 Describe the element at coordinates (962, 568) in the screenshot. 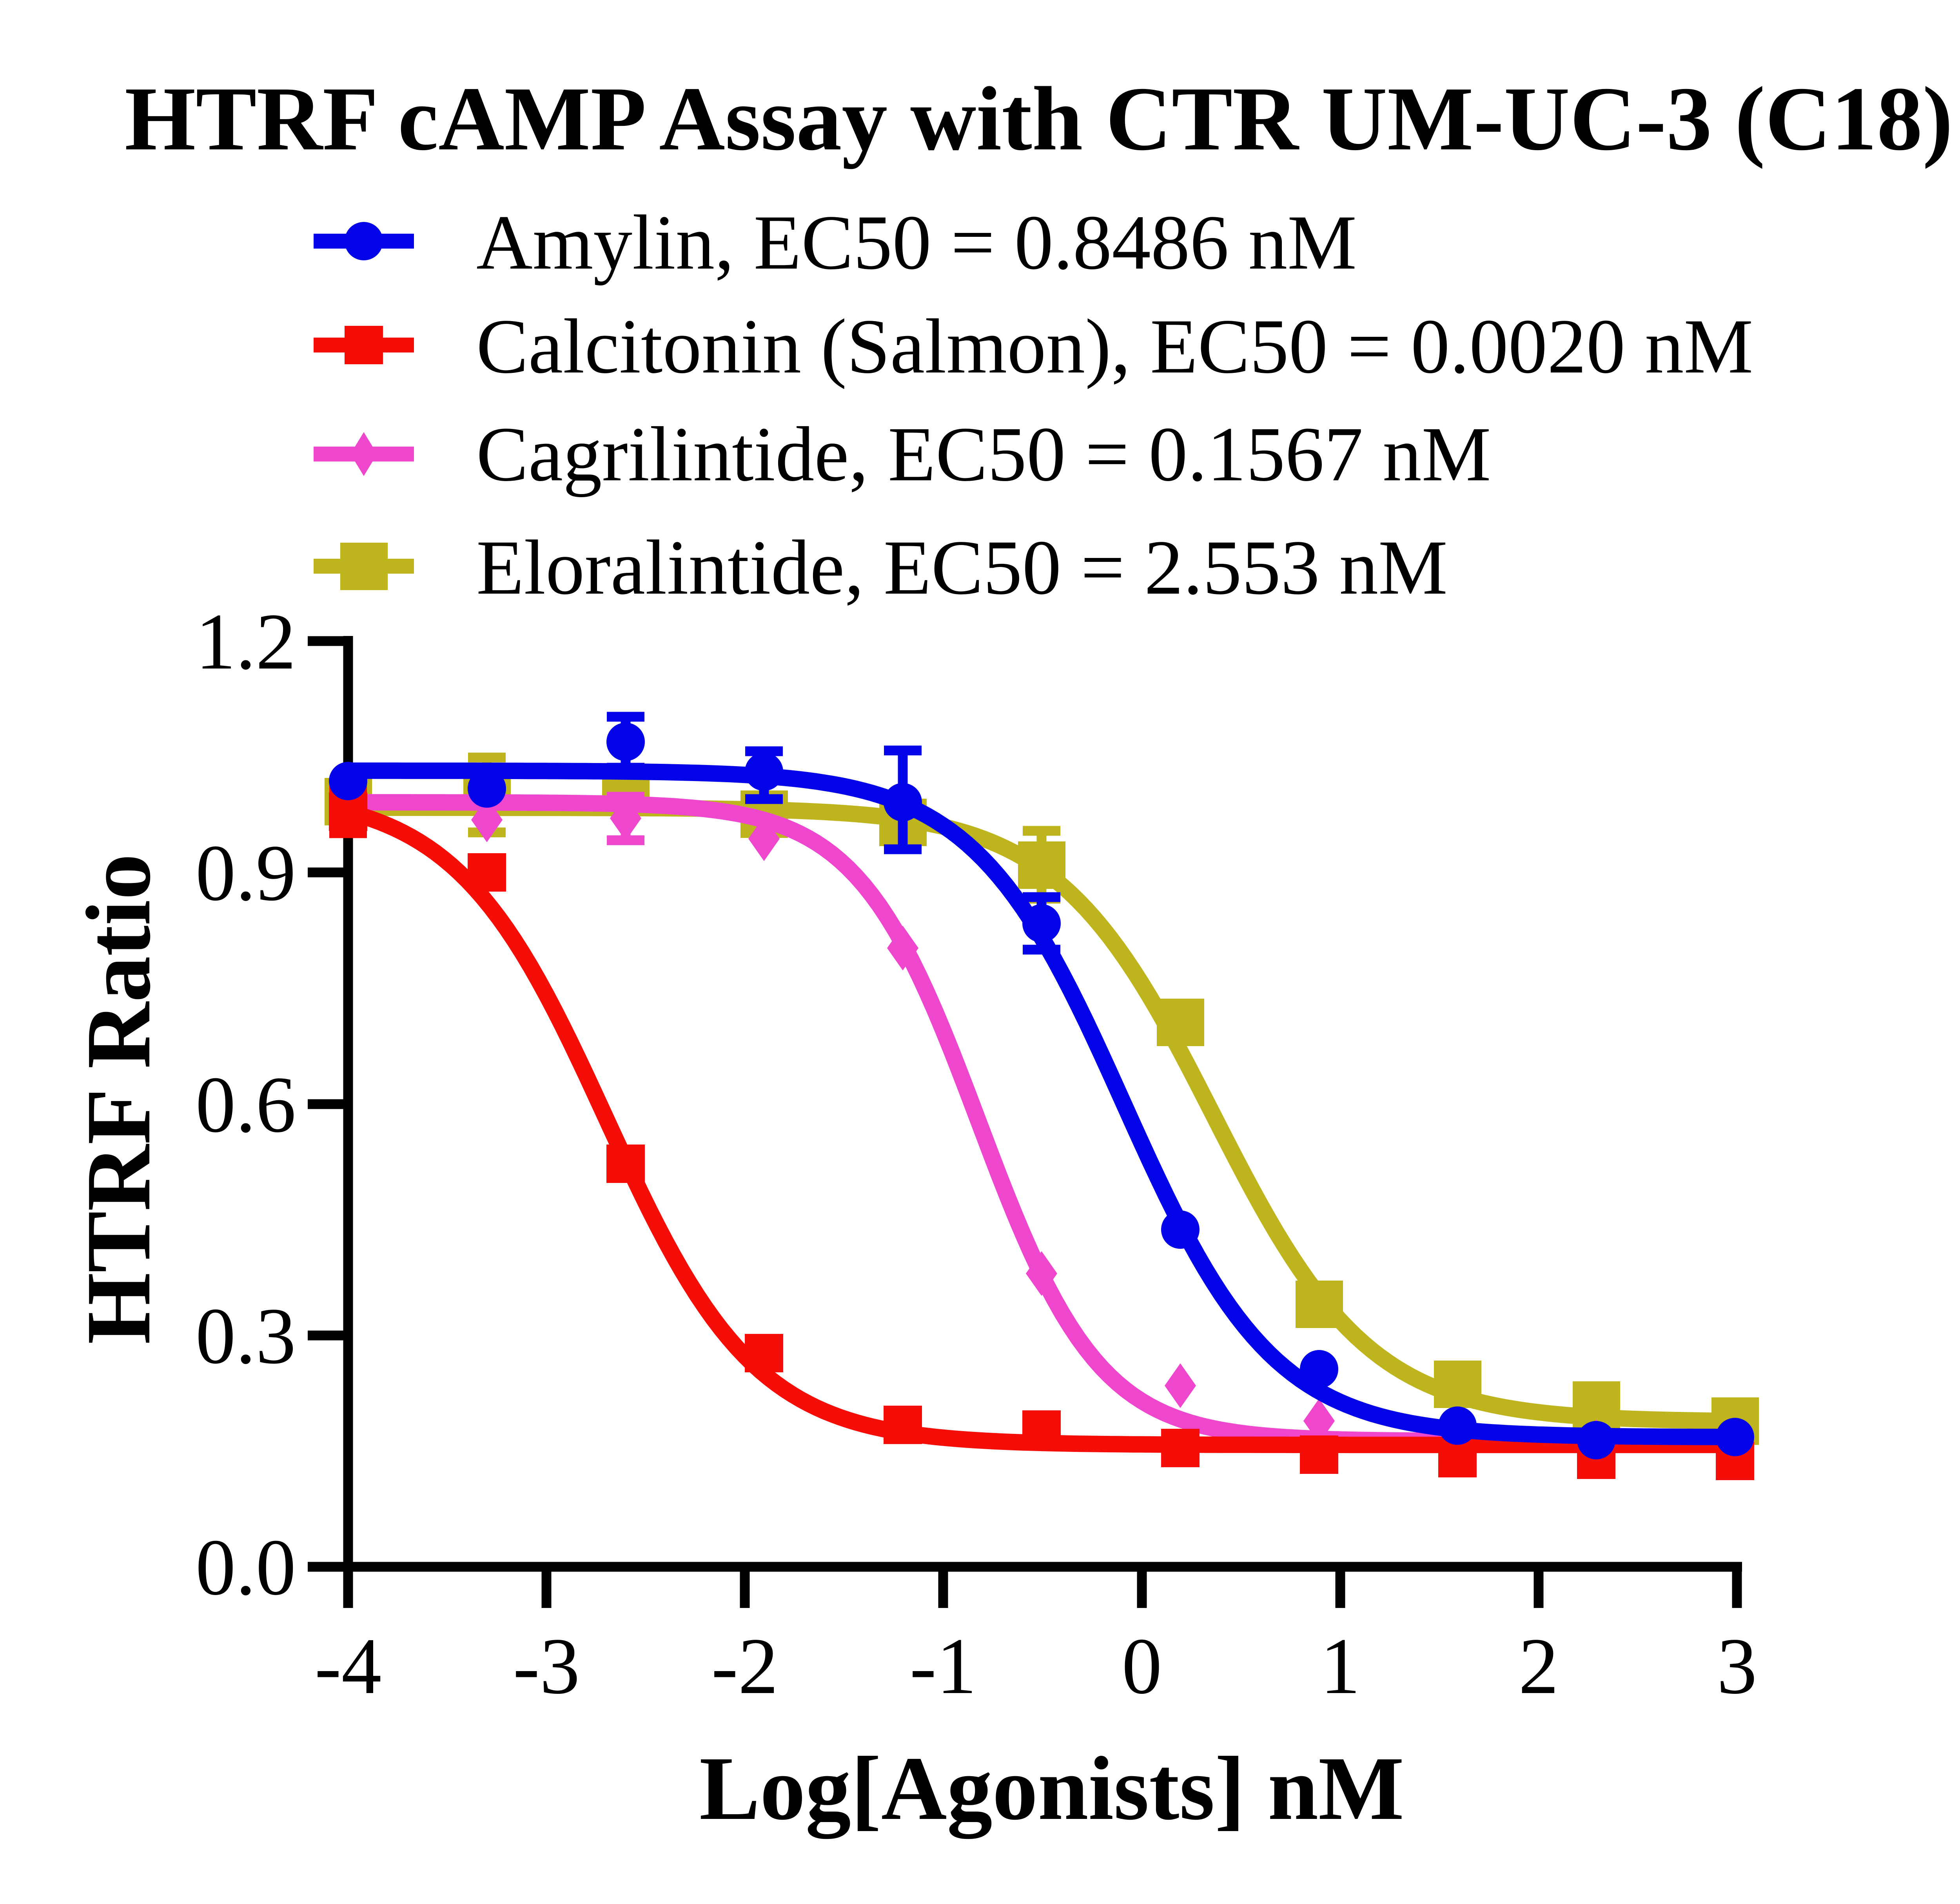

I see `svg-text: Eloralintide, EC50 = 2.553 nM` at that location.